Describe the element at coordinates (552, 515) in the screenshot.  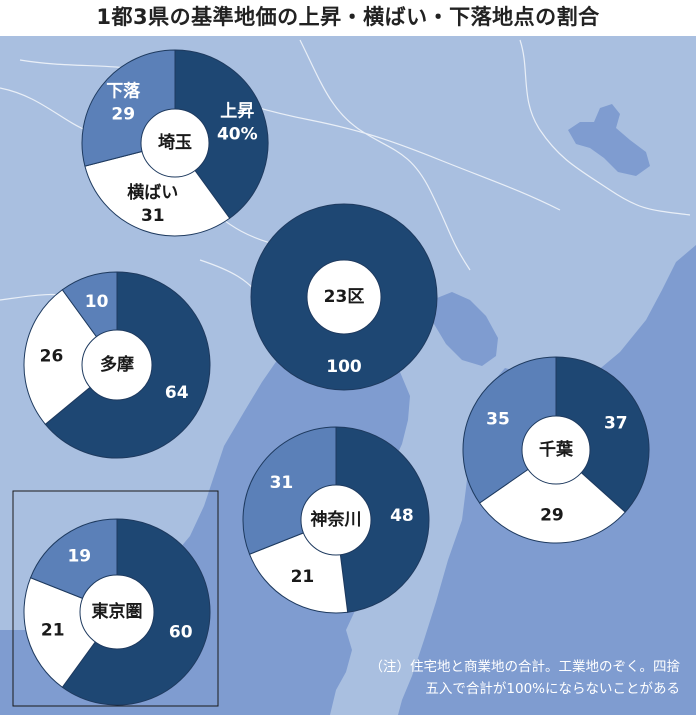
I see `value-label-flat: 29` at that location.